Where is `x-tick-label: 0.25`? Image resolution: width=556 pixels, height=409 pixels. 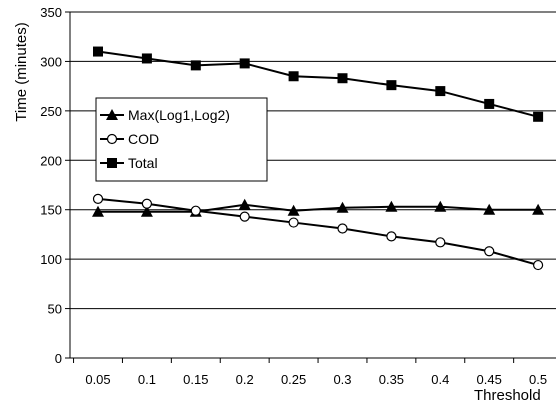 x-tick-label: 0.25 is located at coordinates (293, 379).